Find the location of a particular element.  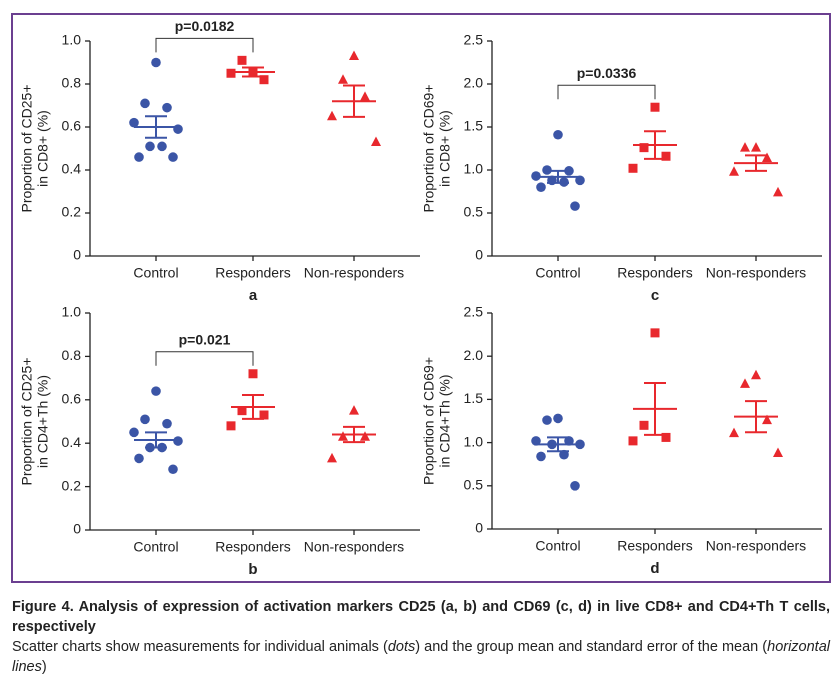

panel-label: a is located at coordinates (253, 295).